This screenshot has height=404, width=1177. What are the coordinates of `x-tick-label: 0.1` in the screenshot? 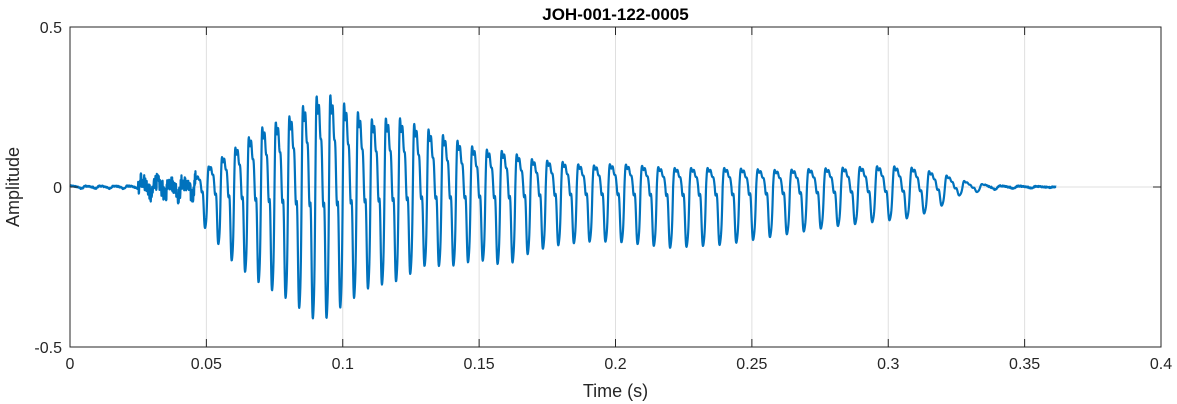 It's located at (343, 364).